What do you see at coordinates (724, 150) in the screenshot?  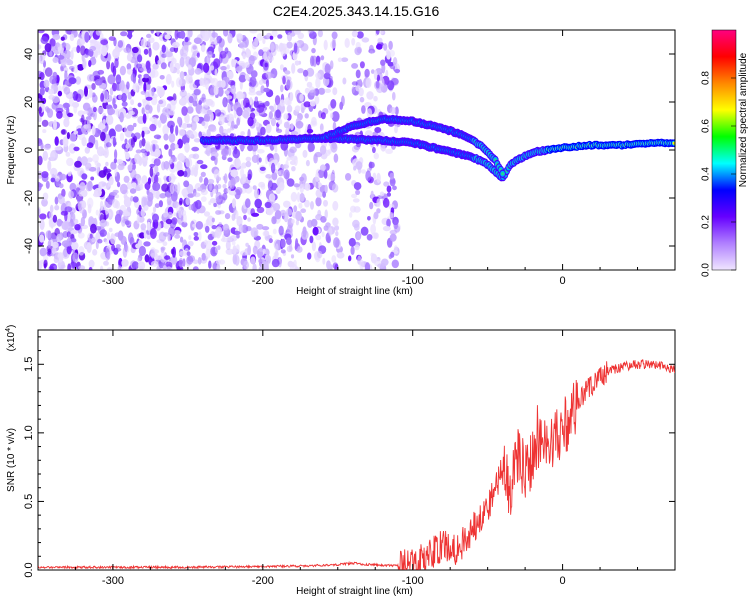 I see `colorbar-gradient` at bounding box center [724, 150].